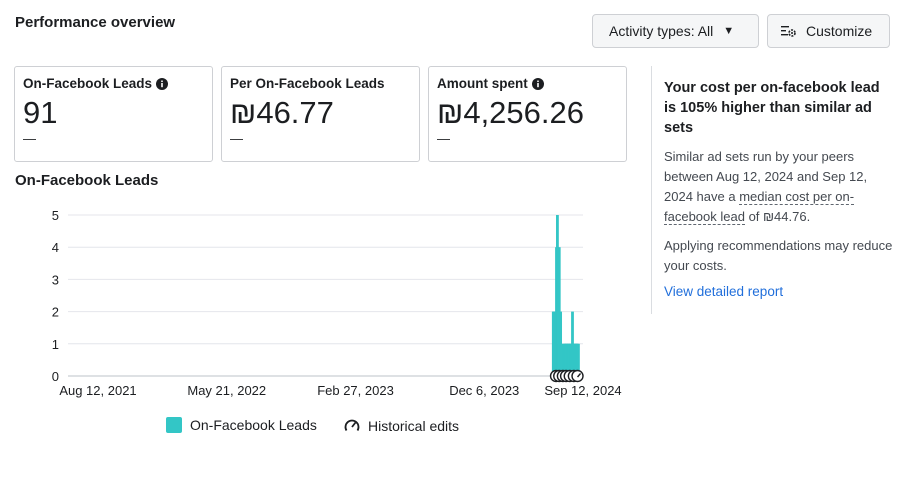 This screenshot has width=905, height=492. Describe the element at coordinates (352, 426) in the screenshot. I see `gauge-icon` at that location.